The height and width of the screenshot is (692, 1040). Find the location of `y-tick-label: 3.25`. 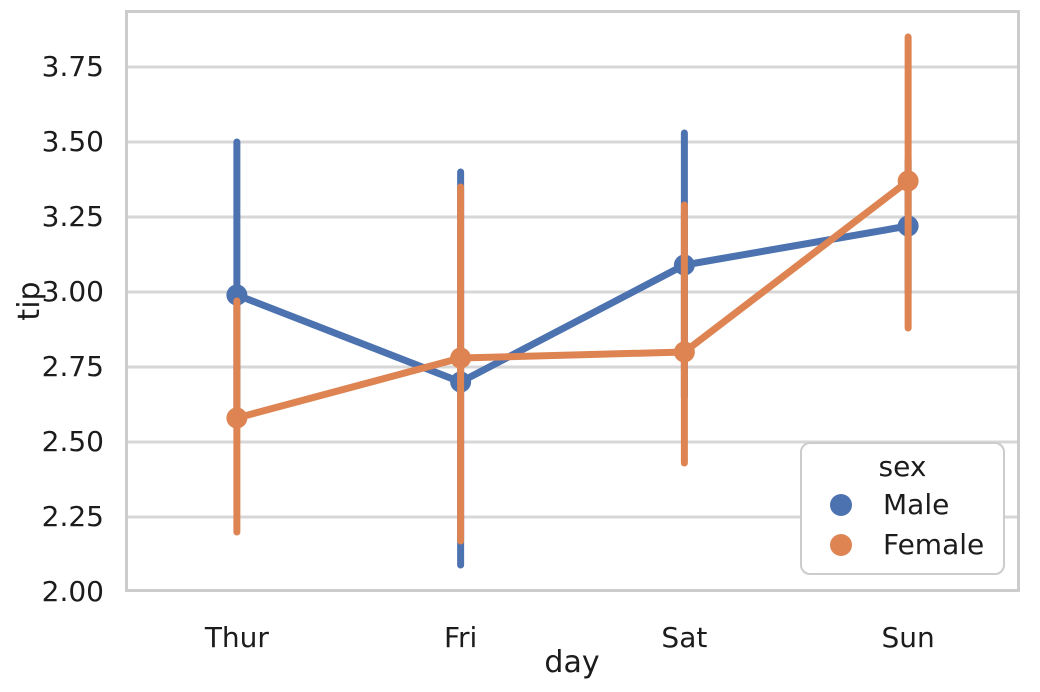

y-tick-label: 3.25 is located at coordinates (72, 216).